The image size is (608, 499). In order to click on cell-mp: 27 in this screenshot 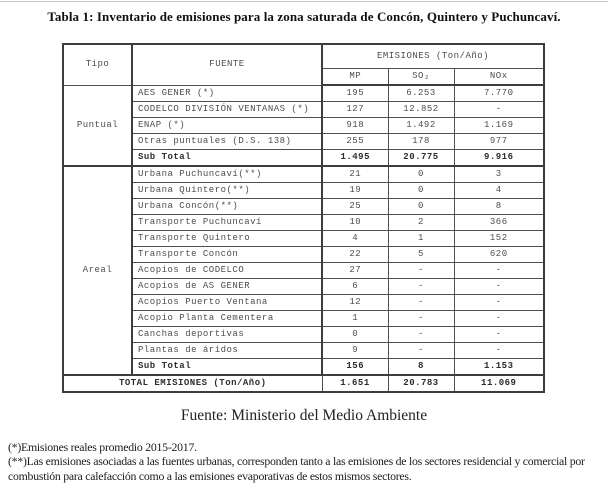, I will do `click(355, 270)`.